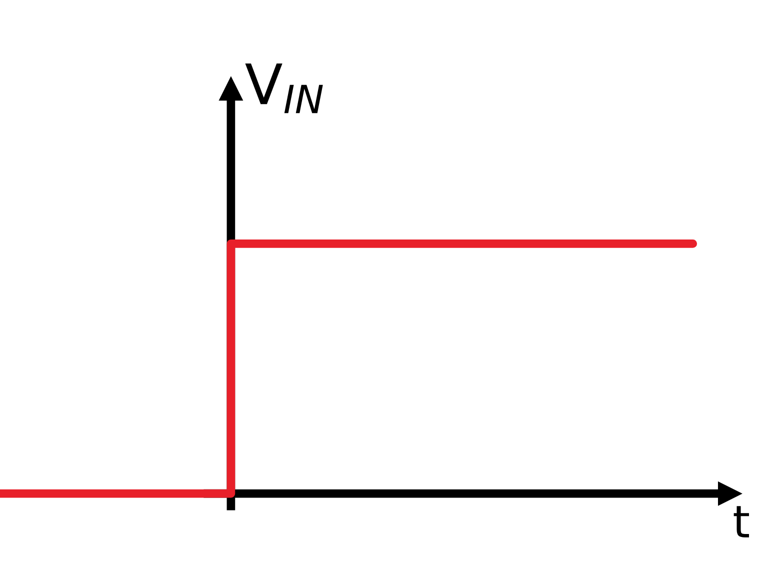 The image size is (784, 563). I want to click on x-axis-title: t, so click(741, 522).